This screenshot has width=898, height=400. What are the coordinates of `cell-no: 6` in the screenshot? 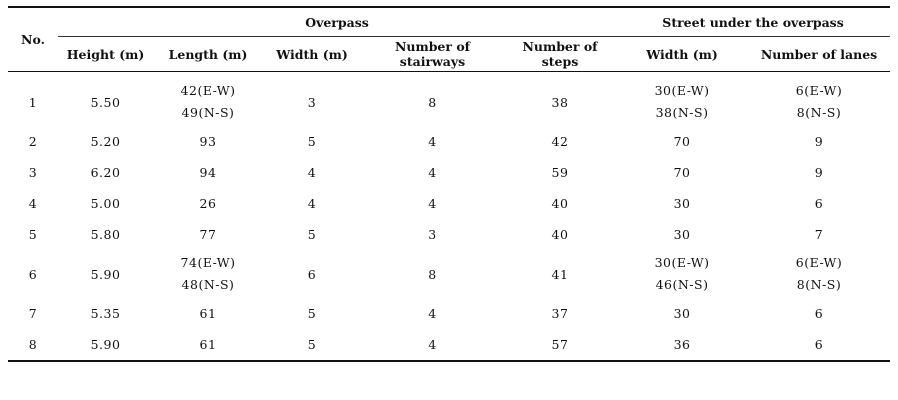 It's located at (33, 274).